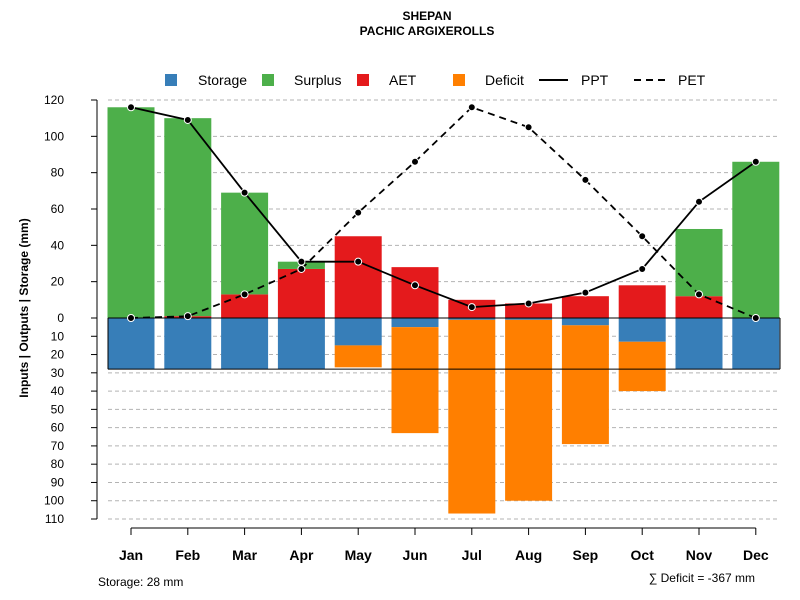 The height and width of the screenshot is (600, 800). I want to click on x-axis: Jan Feb Mar Apr May Jun Jul Aug Sep Oct Nov Dec, so click(444, 545).